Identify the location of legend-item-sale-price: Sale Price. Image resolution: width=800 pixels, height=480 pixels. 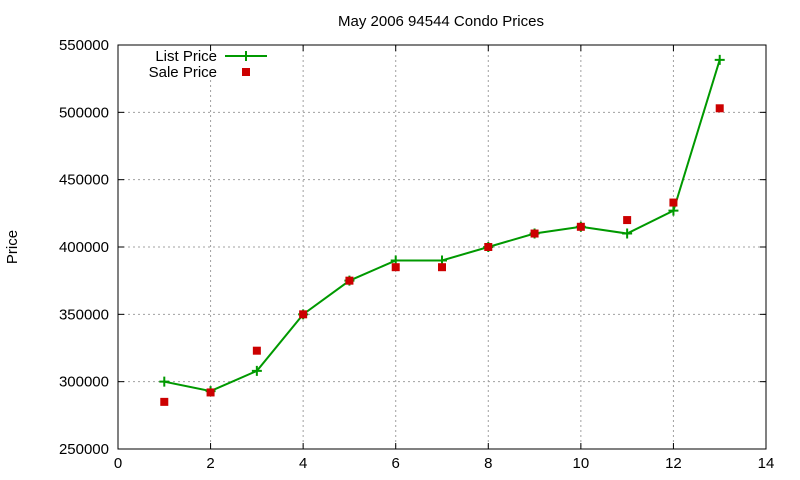
(199, 72).